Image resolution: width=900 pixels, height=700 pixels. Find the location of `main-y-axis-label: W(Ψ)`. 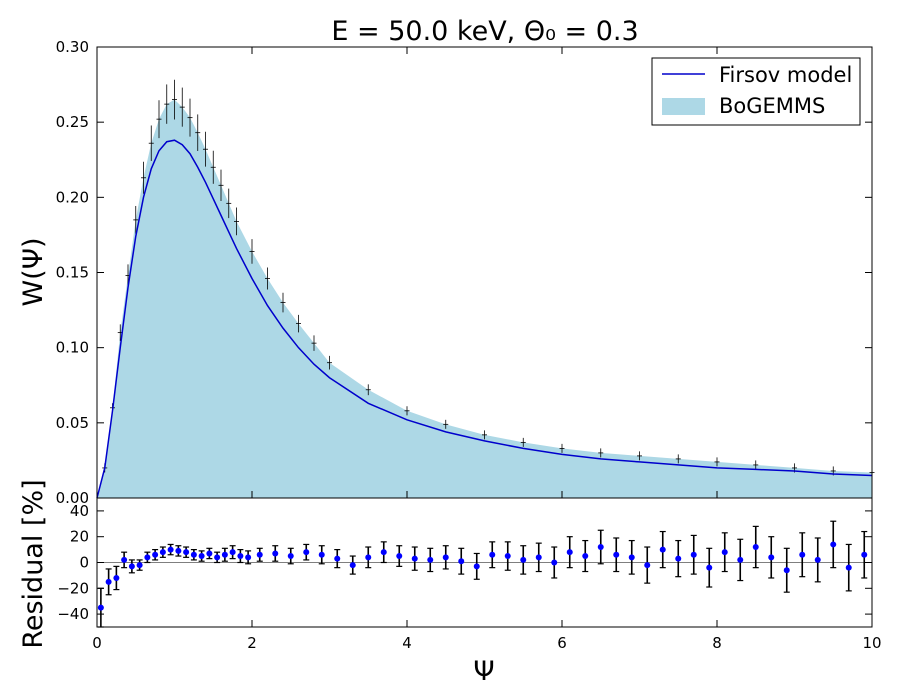

main-y-axis-label: W(Ψ) is located at coordinates (33, 271).